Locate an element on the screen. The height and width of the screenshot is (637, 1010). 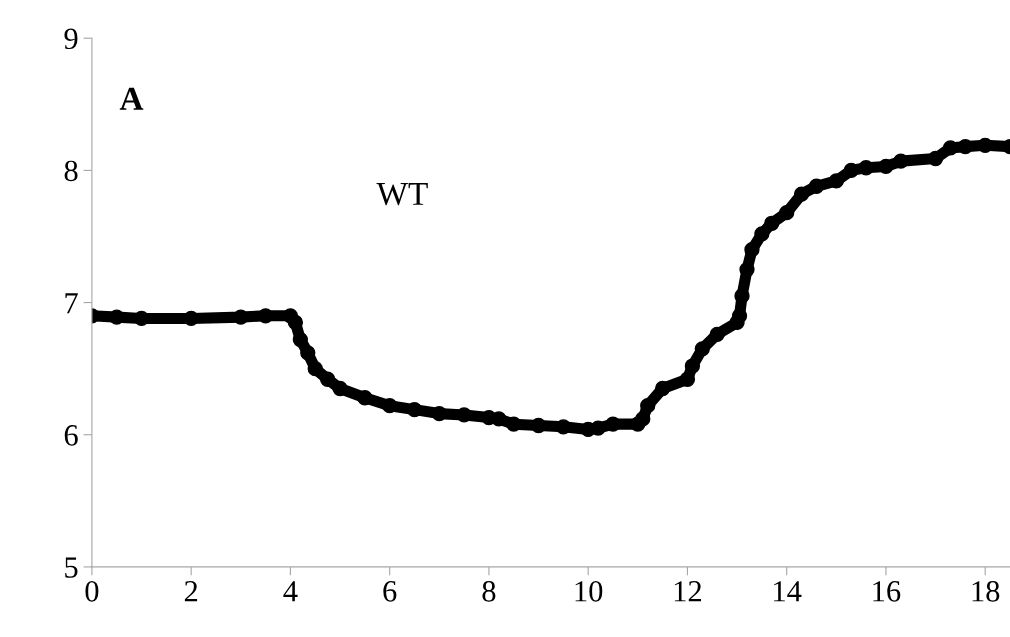
x-tick-label: 4 is located at coordinates (290, 591).